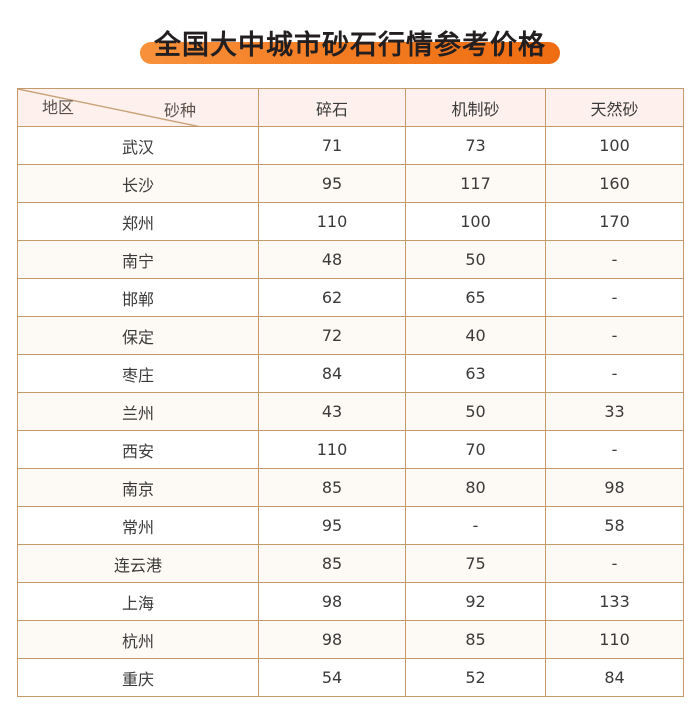  I want to click on cell-suishi: 43, so click(332, 411).